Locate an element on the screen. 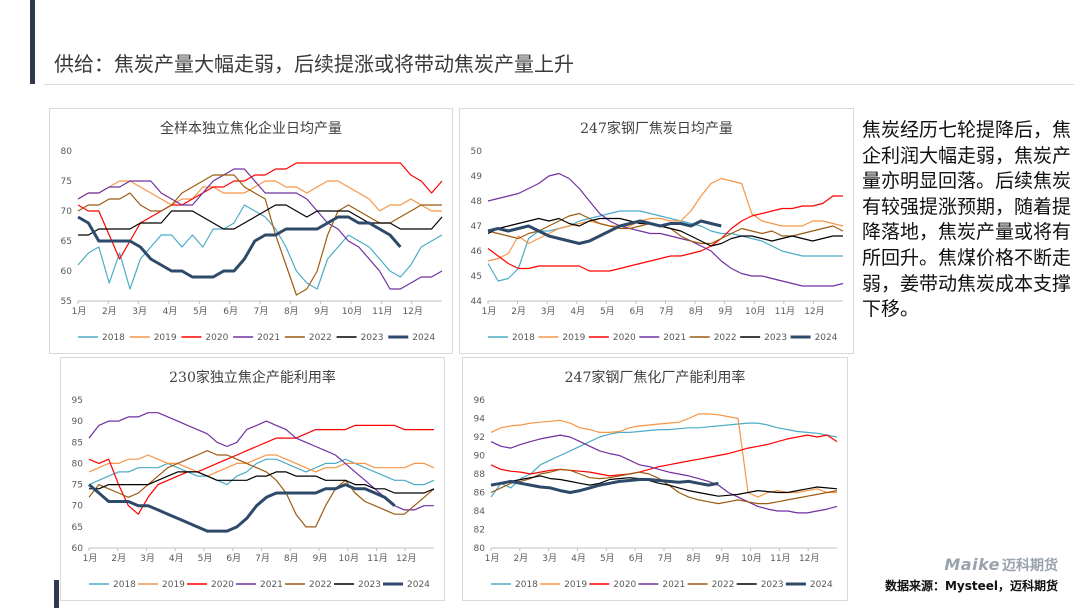 The image size is (1080, 608). y-tick-label: 84 is located at coordinates (480, 512).